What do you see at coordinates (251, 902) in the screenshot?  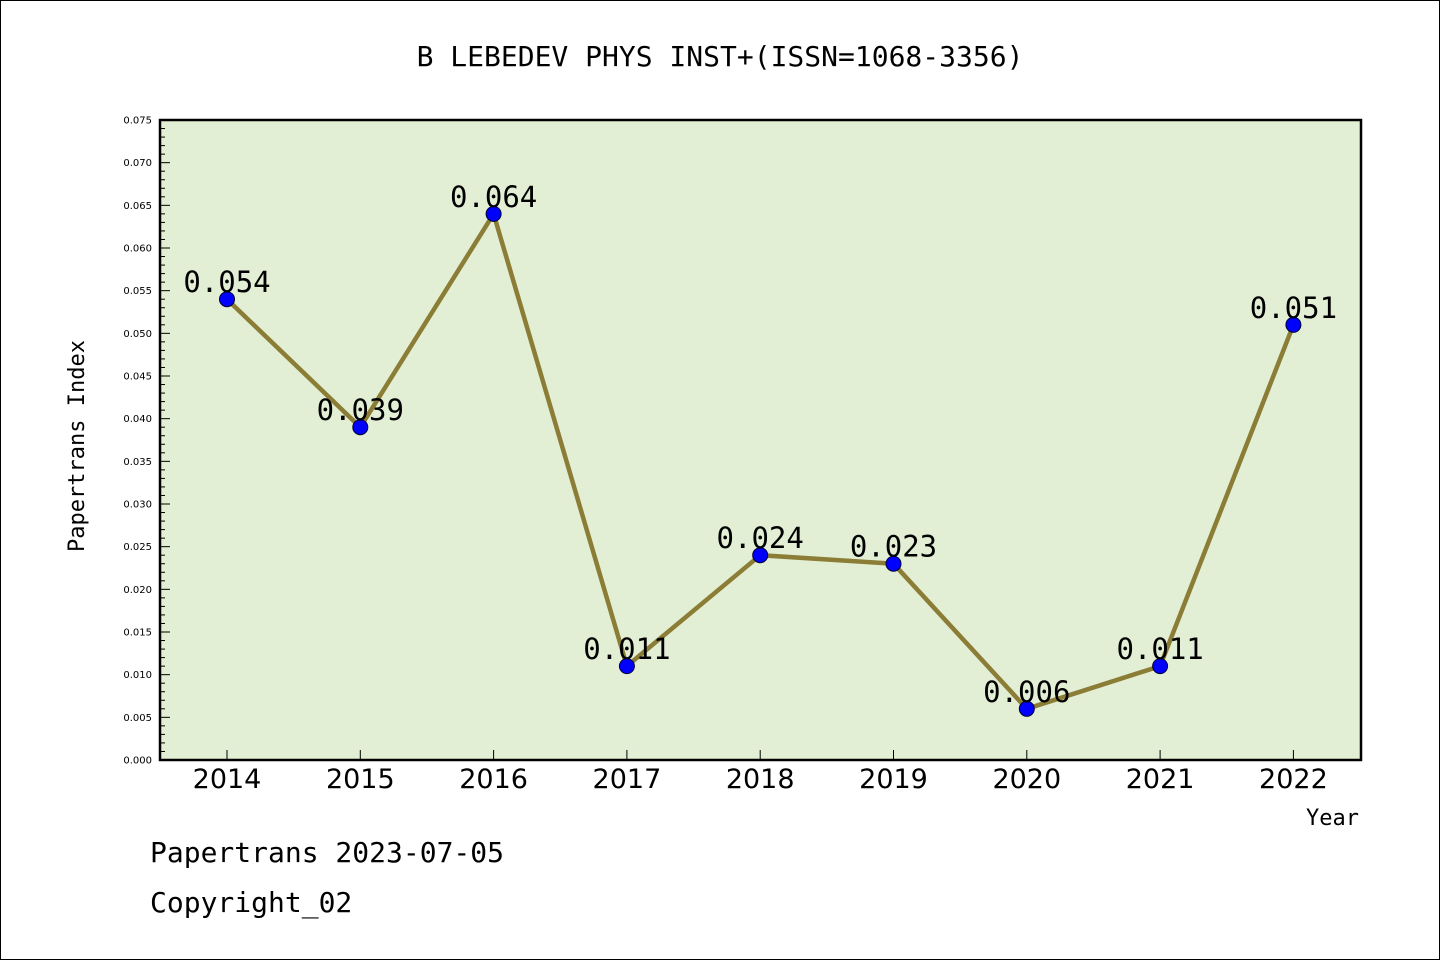 I see `footer-copyright: Copyright_02` at bounding box center [251, 902].